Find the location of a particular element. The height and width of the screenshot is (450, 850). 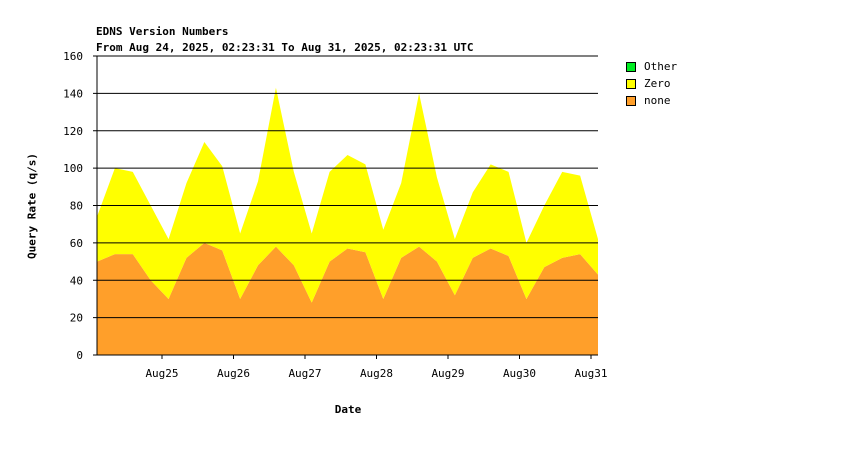

x-tick-label: Aug31 is located at coordinates (590, 373).